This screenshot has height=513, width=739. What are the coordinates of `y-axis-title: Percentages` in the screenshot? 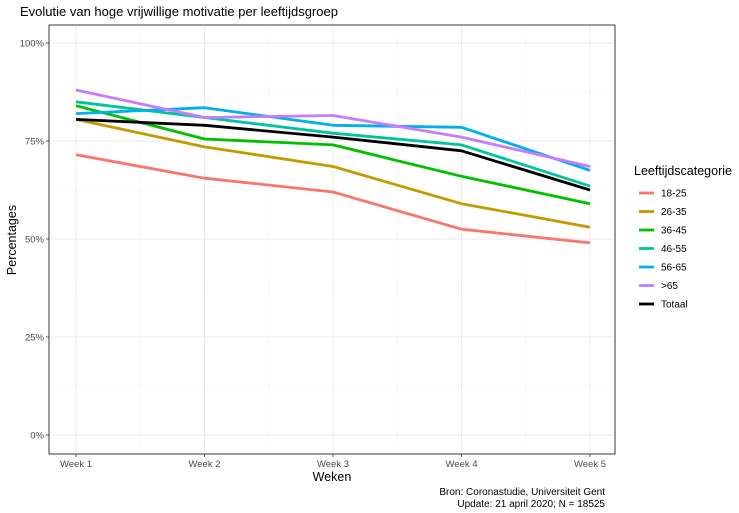 It's located at (12, 240).